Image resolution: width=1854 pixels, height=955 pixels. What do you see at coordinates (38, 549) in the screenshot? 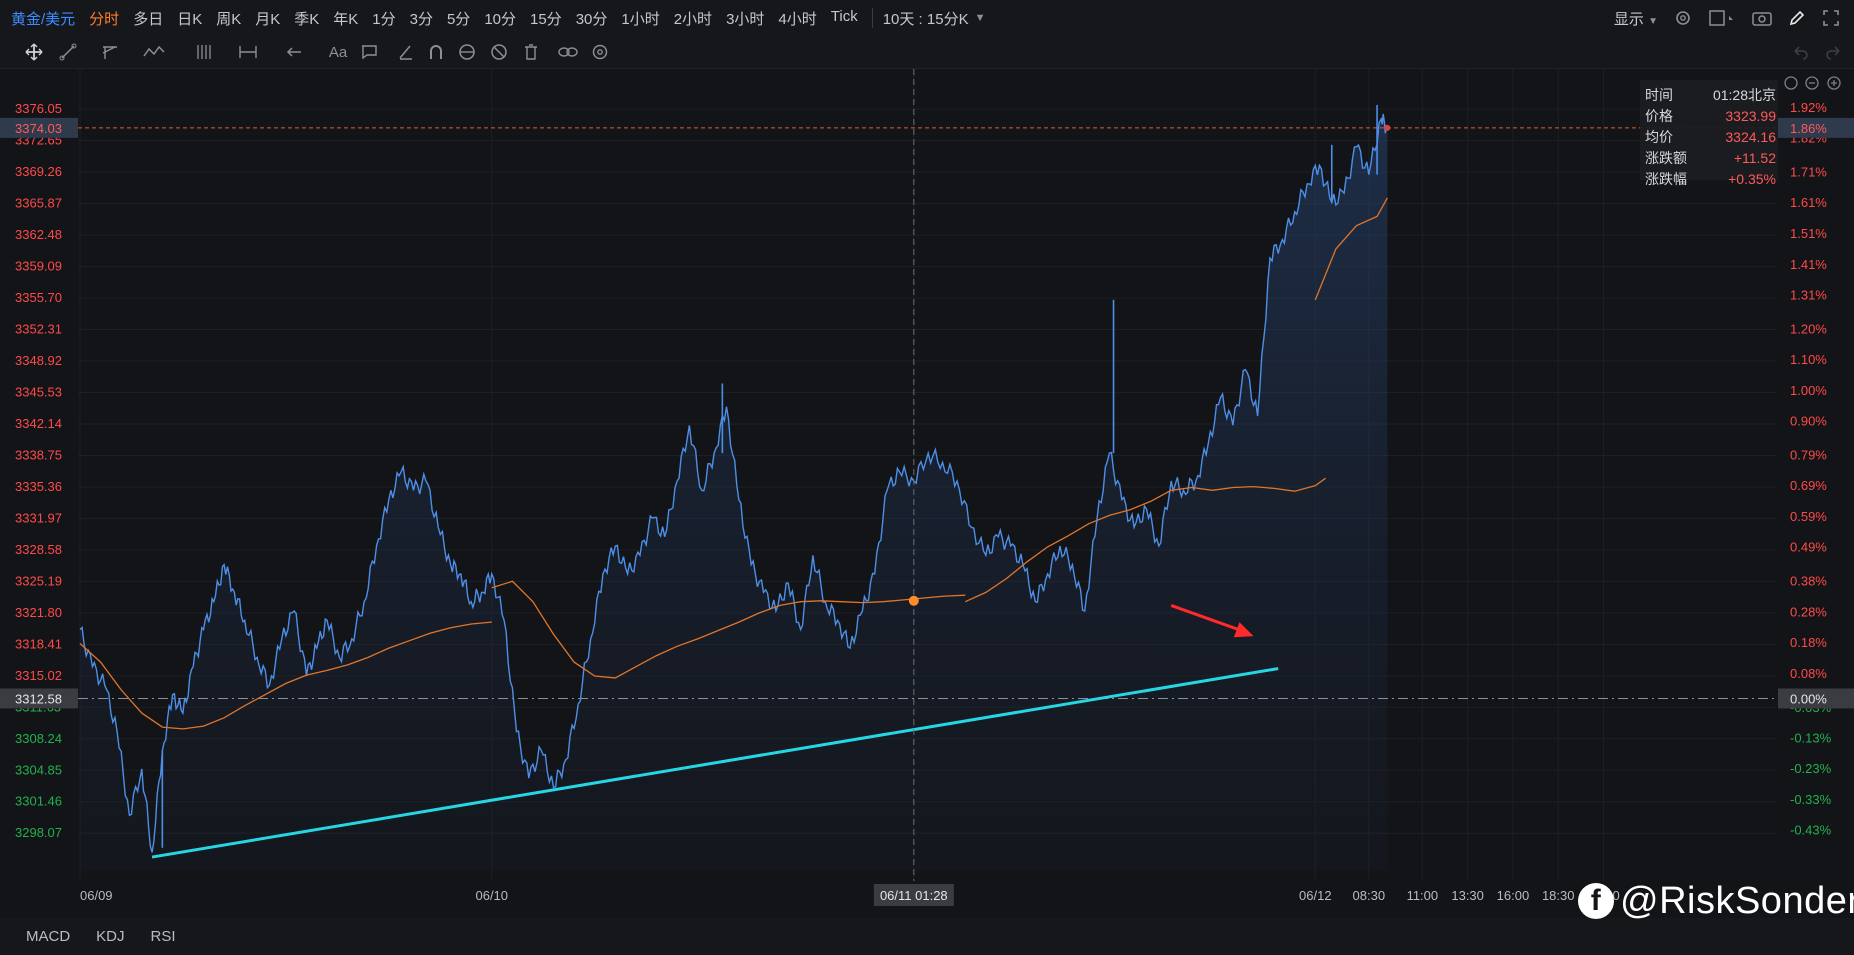
I see `y-tick-left: 3328.58` at bounding box center [38, 549].